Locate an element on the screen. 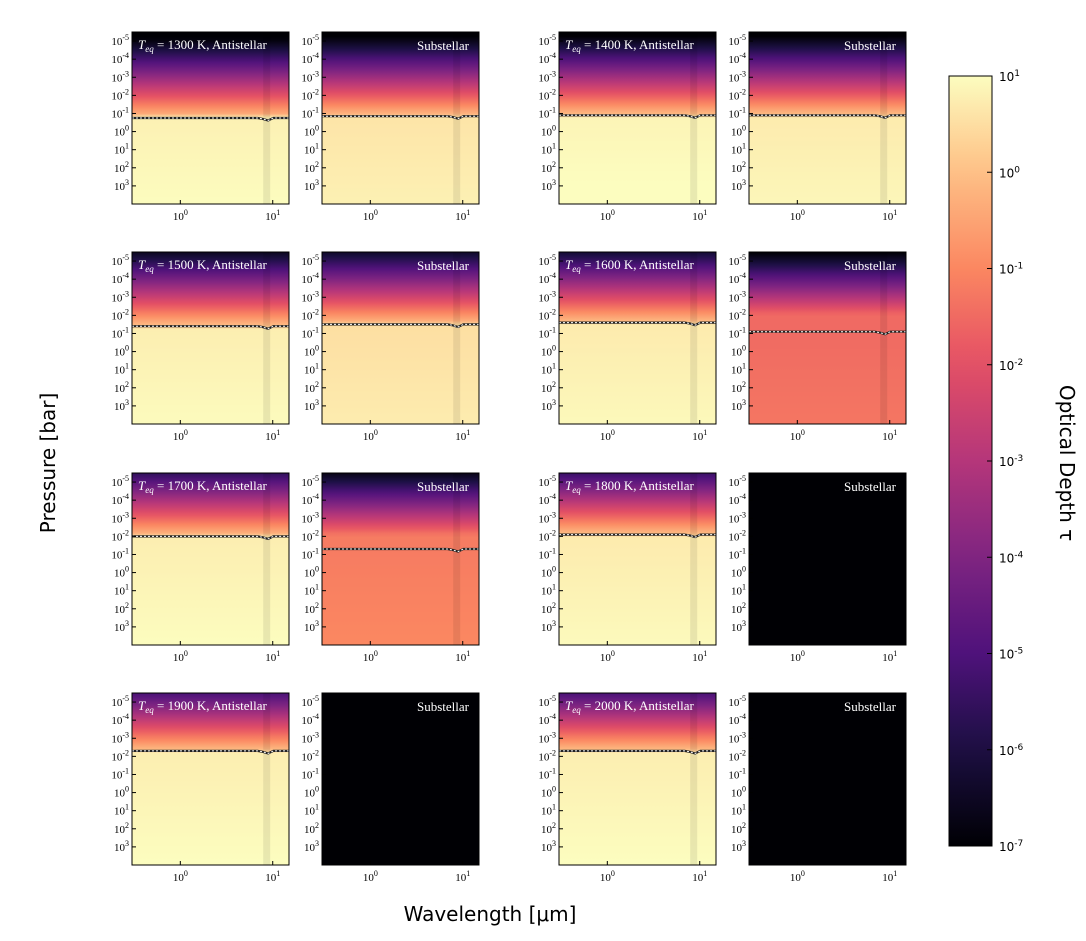 The width and height of the screenshot is (1086, 941). colorbar-tick-label: 10-4 is located at coordinates (1011, 557).